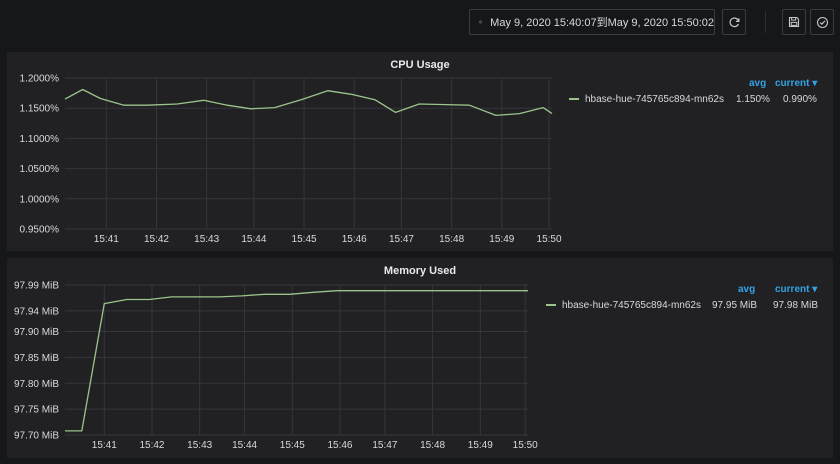 The image size is (840, 464). Describe the element at coordinates (796, 305) in the screenshot. I see `legend-current-value: 97.98 MiB` at that location.